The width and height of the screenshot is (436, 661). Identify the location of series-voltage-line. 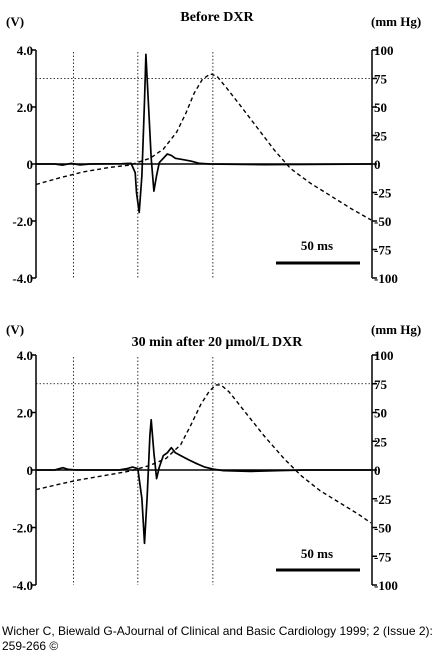
(203, 481).